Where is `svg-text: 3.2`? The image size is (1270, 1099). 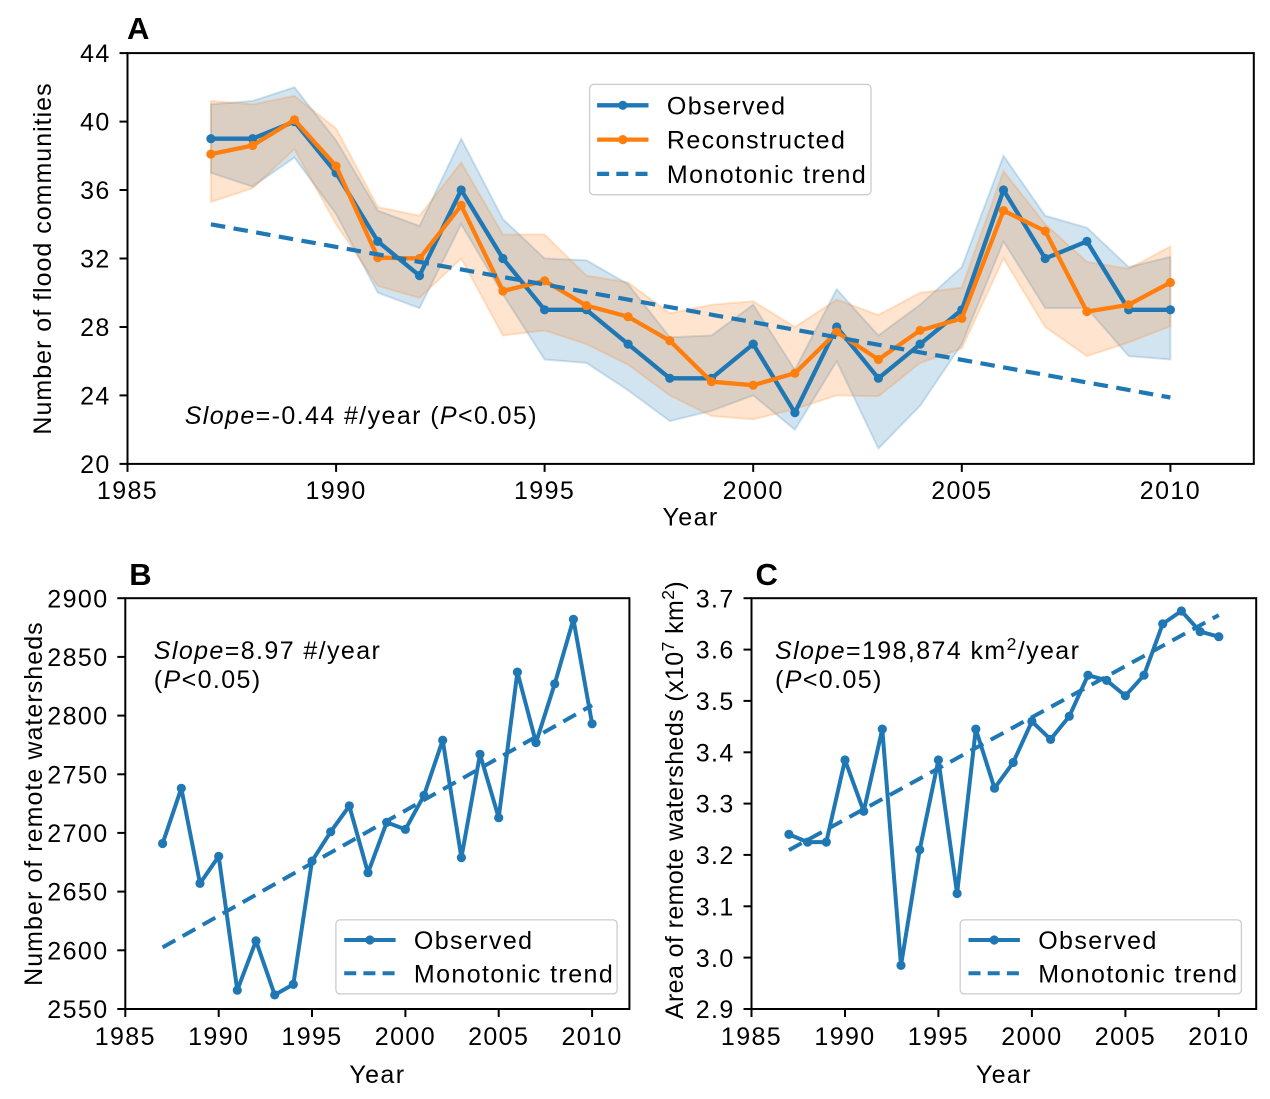 svg-text: 3.2 is located at coordinates (715, 856).